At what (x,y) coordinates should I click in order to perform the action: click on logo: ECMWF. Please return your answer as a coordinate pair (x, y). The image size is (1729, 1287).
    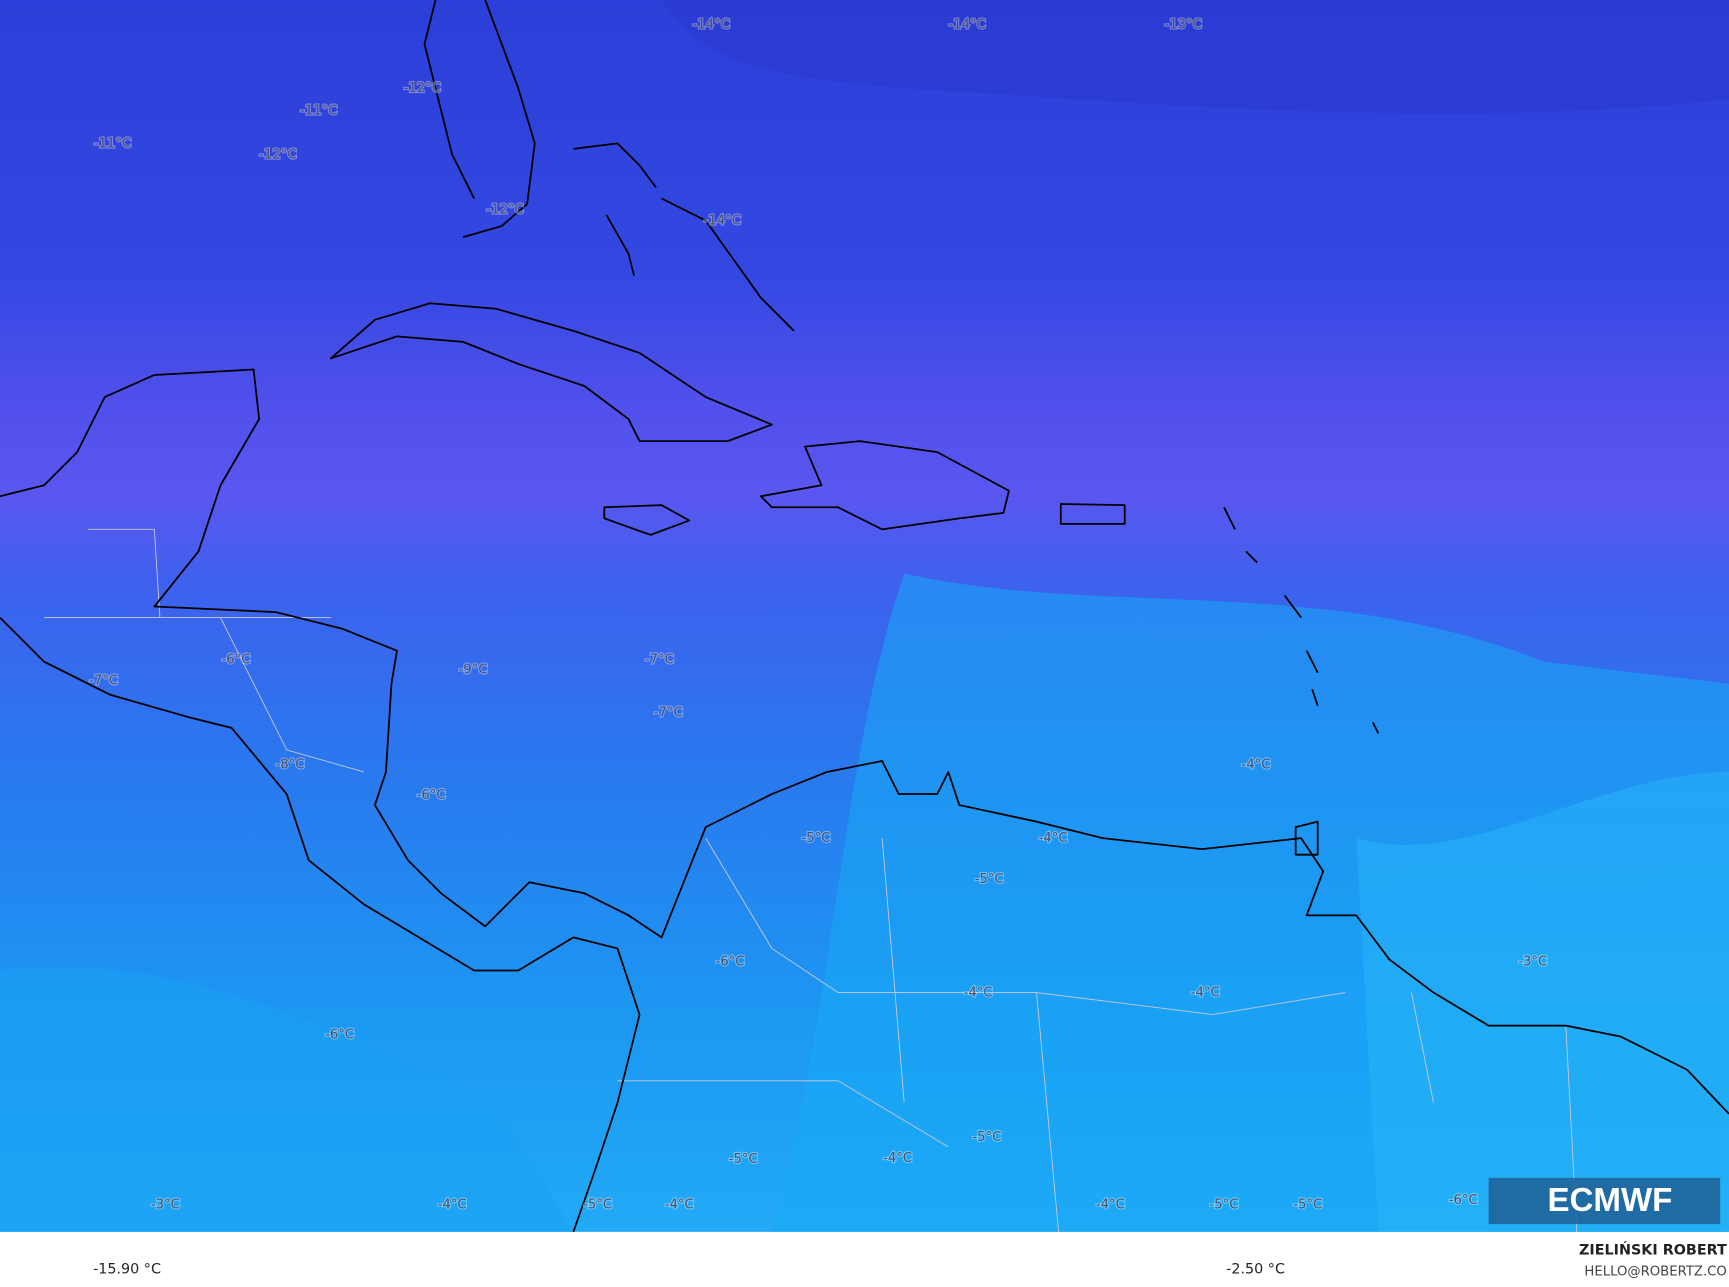
    Looking at the image, I should click on (1604, 1201).